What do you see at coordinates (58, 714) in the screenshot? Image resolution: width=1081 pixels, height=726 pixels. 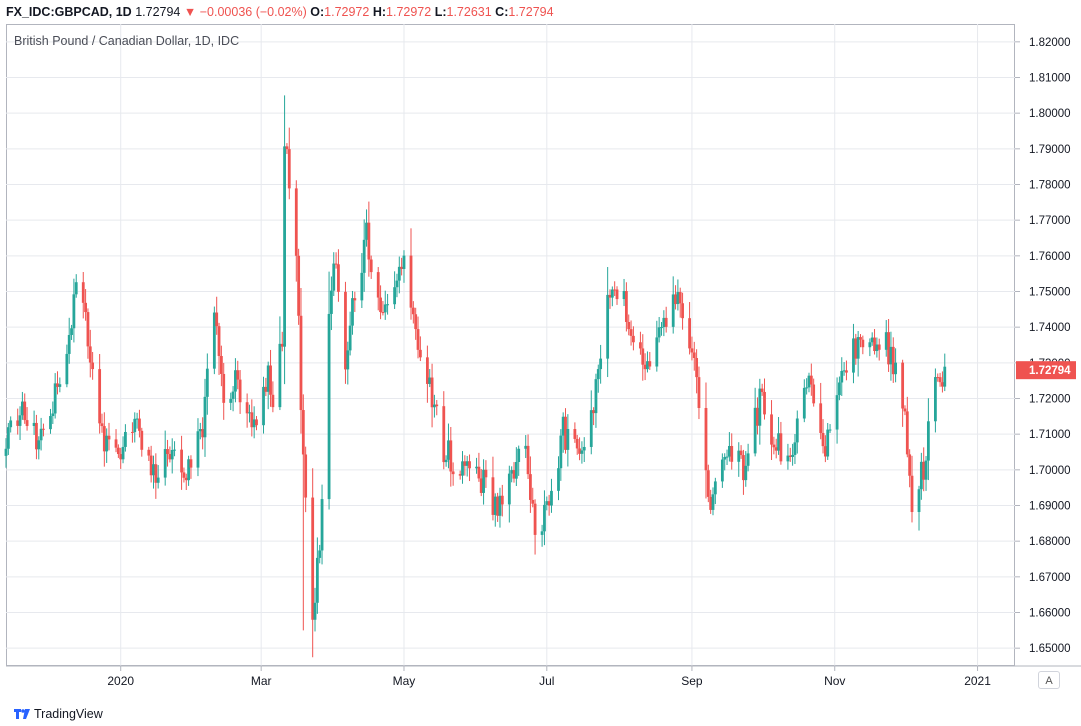 I see `footer-branding: TradingView` at bounding box center [58, 714].